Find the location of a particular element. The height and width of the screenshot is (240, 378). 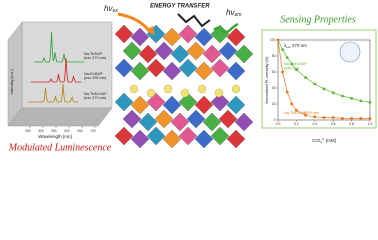

x-label-sup: 2- is located at coordinates (323, 139).